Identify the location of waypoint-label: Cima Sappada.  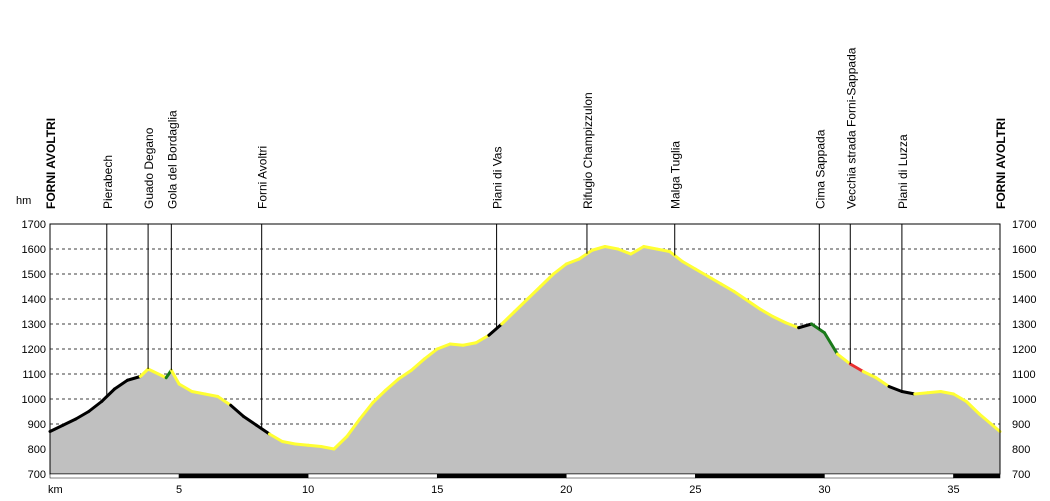
(820, 169).